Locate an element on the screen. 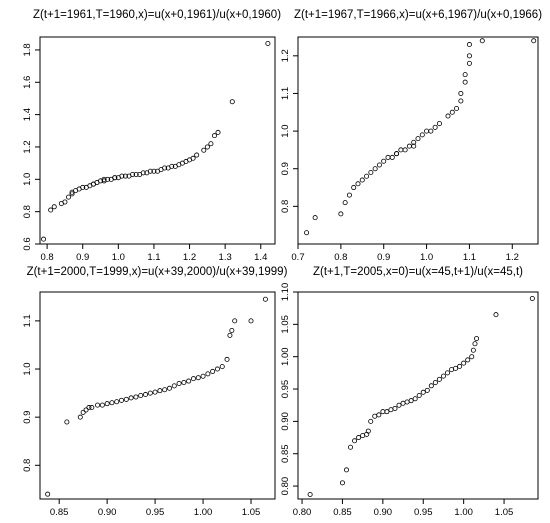 The width and height of the screenshot is (550, 523). x-tick-label: 0.7 is located at coordinates (297, 257).